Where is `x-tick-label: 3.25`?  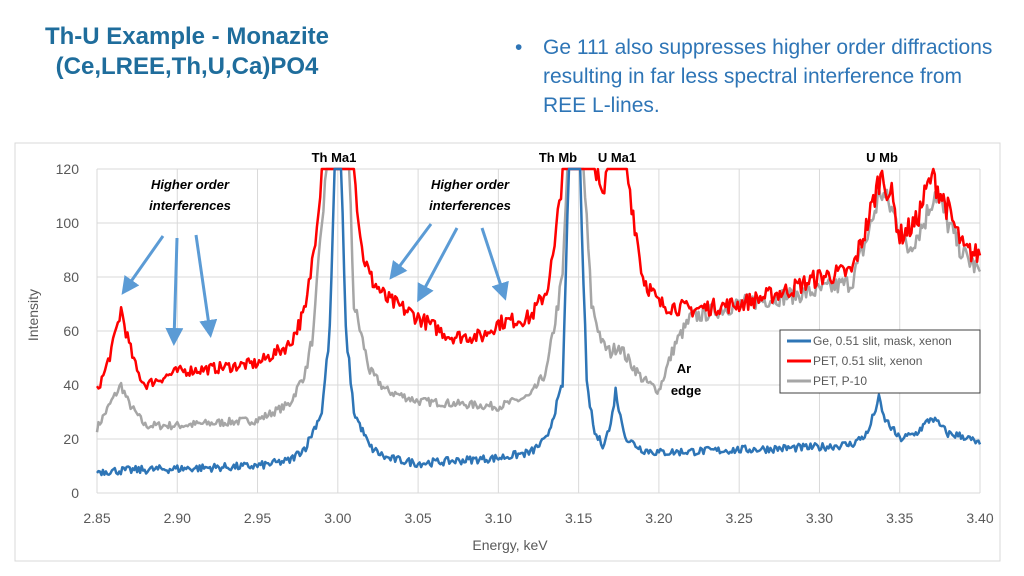
x-tick-label: 3.25 is located at coordinates (739, 518).